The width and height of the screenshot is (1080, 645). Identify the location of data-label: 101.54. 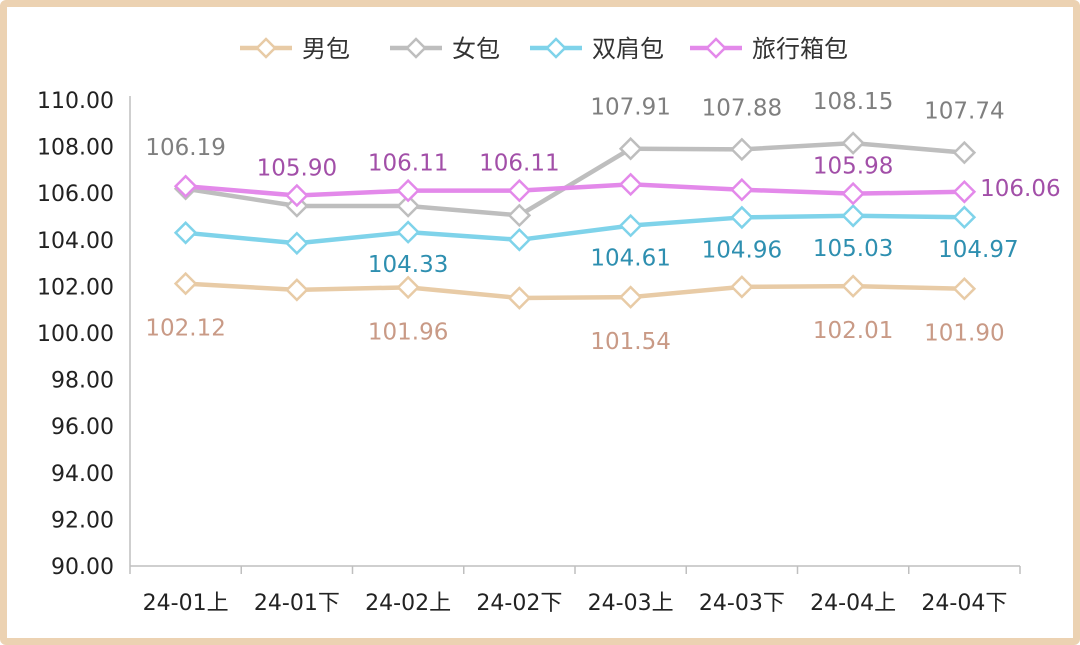
(630, 342).